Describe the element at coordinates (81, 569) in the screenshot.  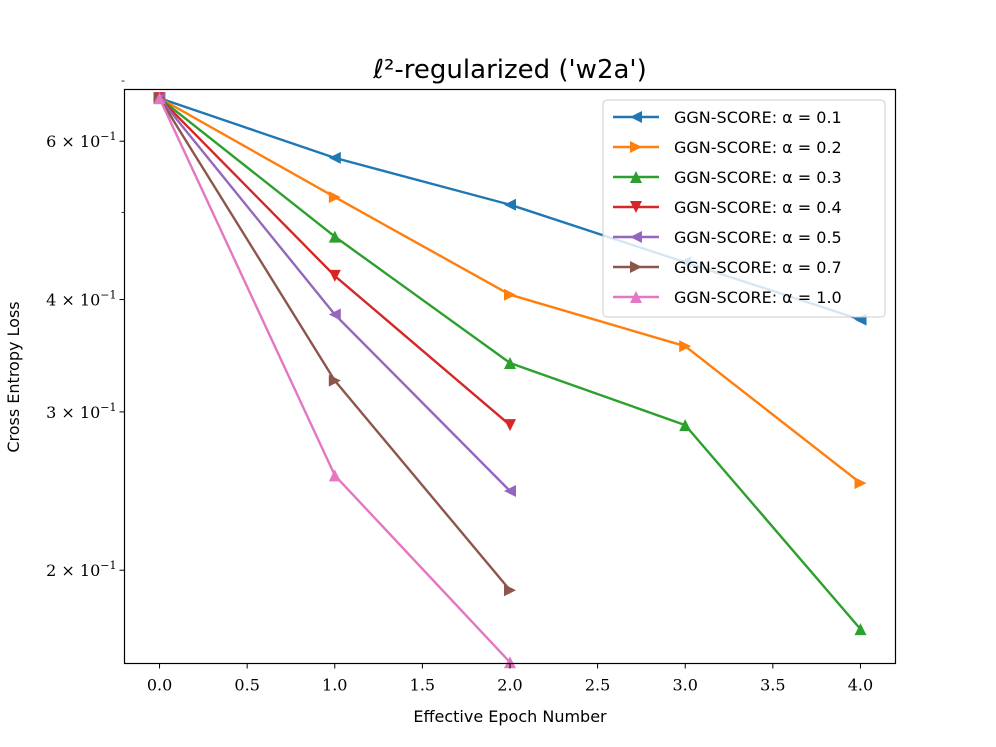
I see `y-tick-label: 2 × 10⁻¹` at that location.